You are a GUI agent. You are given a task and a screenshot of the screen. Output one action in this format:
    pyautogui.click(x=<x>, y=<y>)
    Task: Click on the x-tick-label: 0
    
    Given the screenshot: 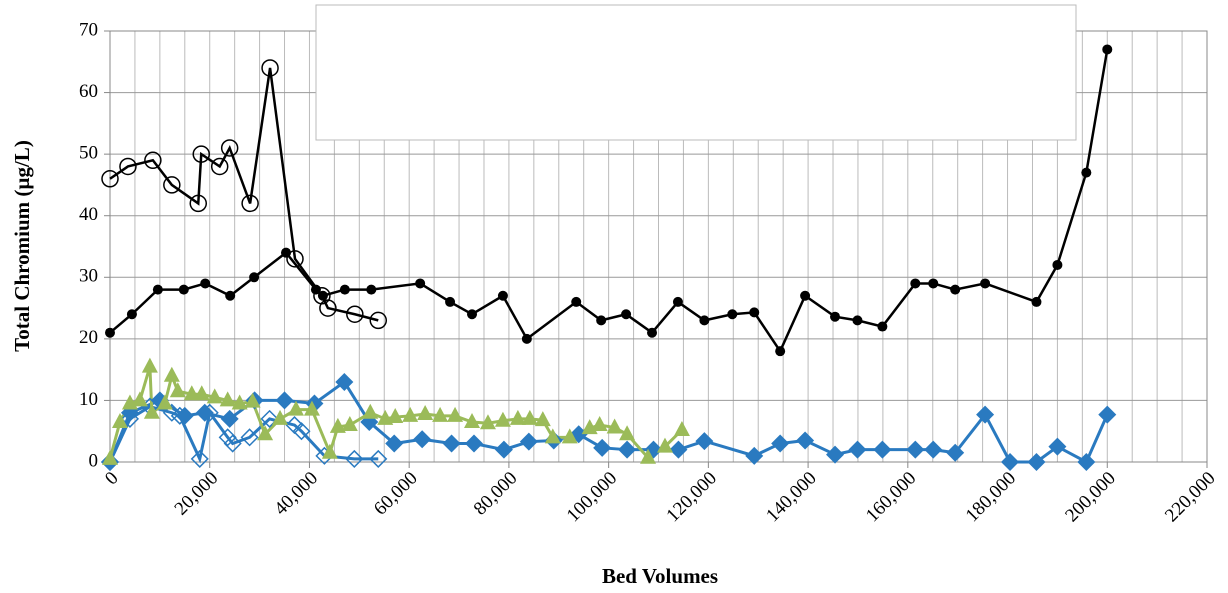 What is the action you would take?
    pyautogui.click(x=112, y=479)
    